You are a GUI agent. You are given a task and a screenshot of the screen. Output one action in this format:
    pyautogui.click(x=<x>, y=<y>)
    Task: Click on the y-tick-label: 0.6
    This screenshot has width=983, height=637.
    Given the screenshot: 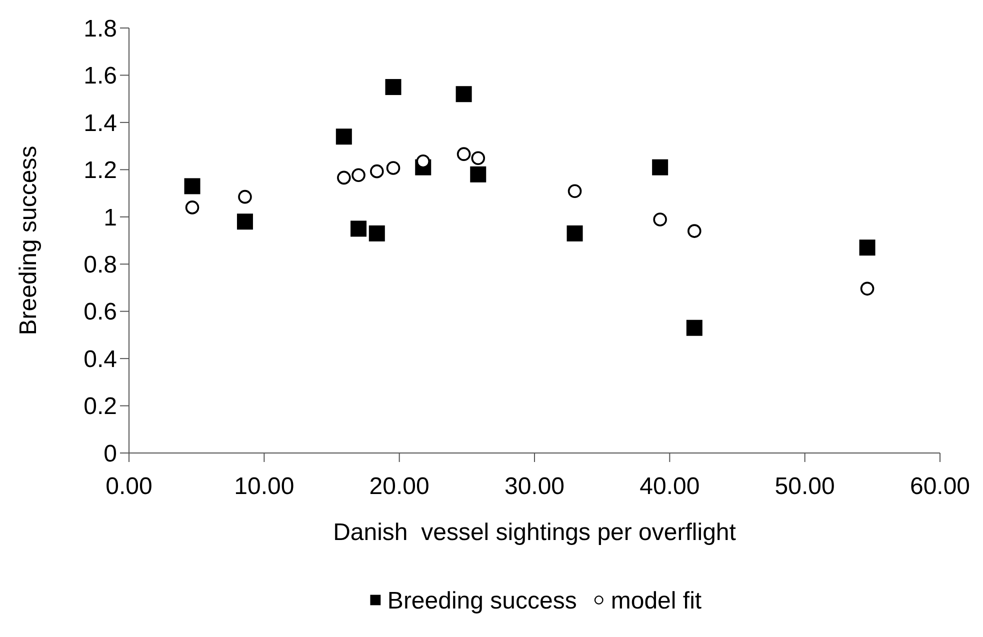 What is the action you would take?
    pyautogui.click(x=100, y=312)
    